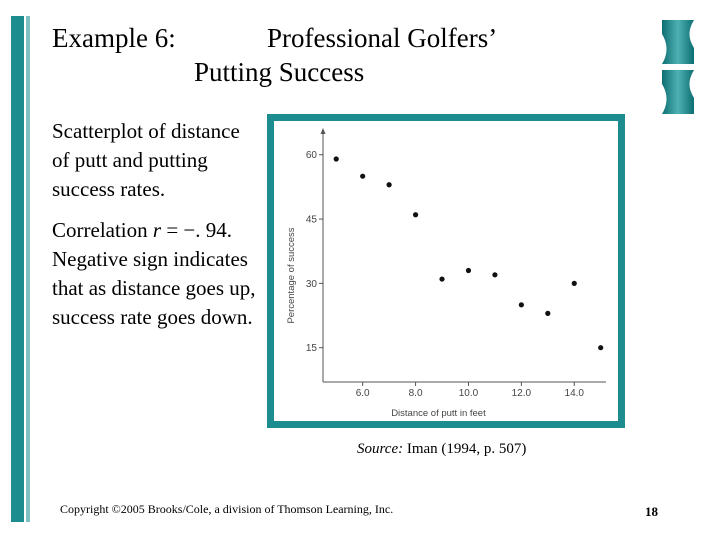 Image resolution: width=720 pixels, height=540 pixels. What do you see at coordinates (575, 393) in the screenshot?
I see `x-tick-label: 14.0` at bounding box center [575, 393].